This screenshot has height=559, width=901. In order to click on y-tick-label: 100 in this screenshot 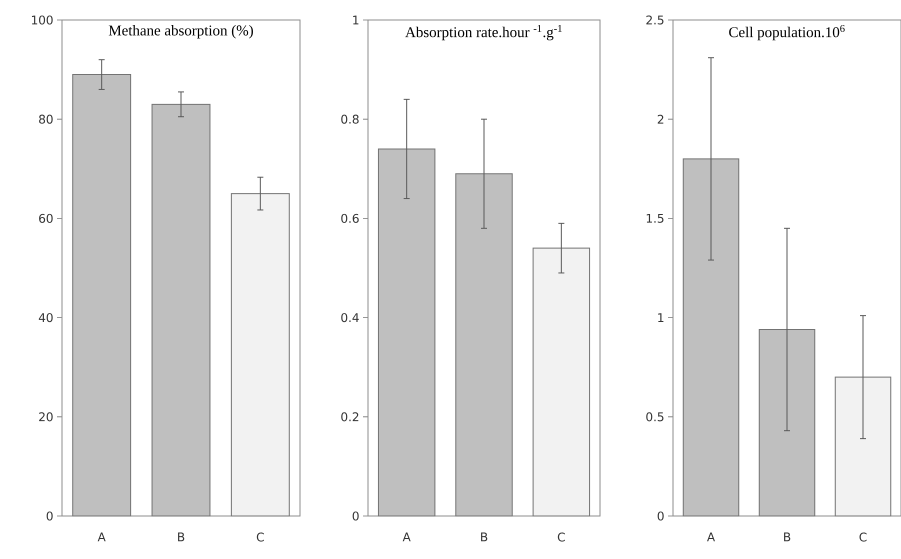, I will do `click(42, 20)`.